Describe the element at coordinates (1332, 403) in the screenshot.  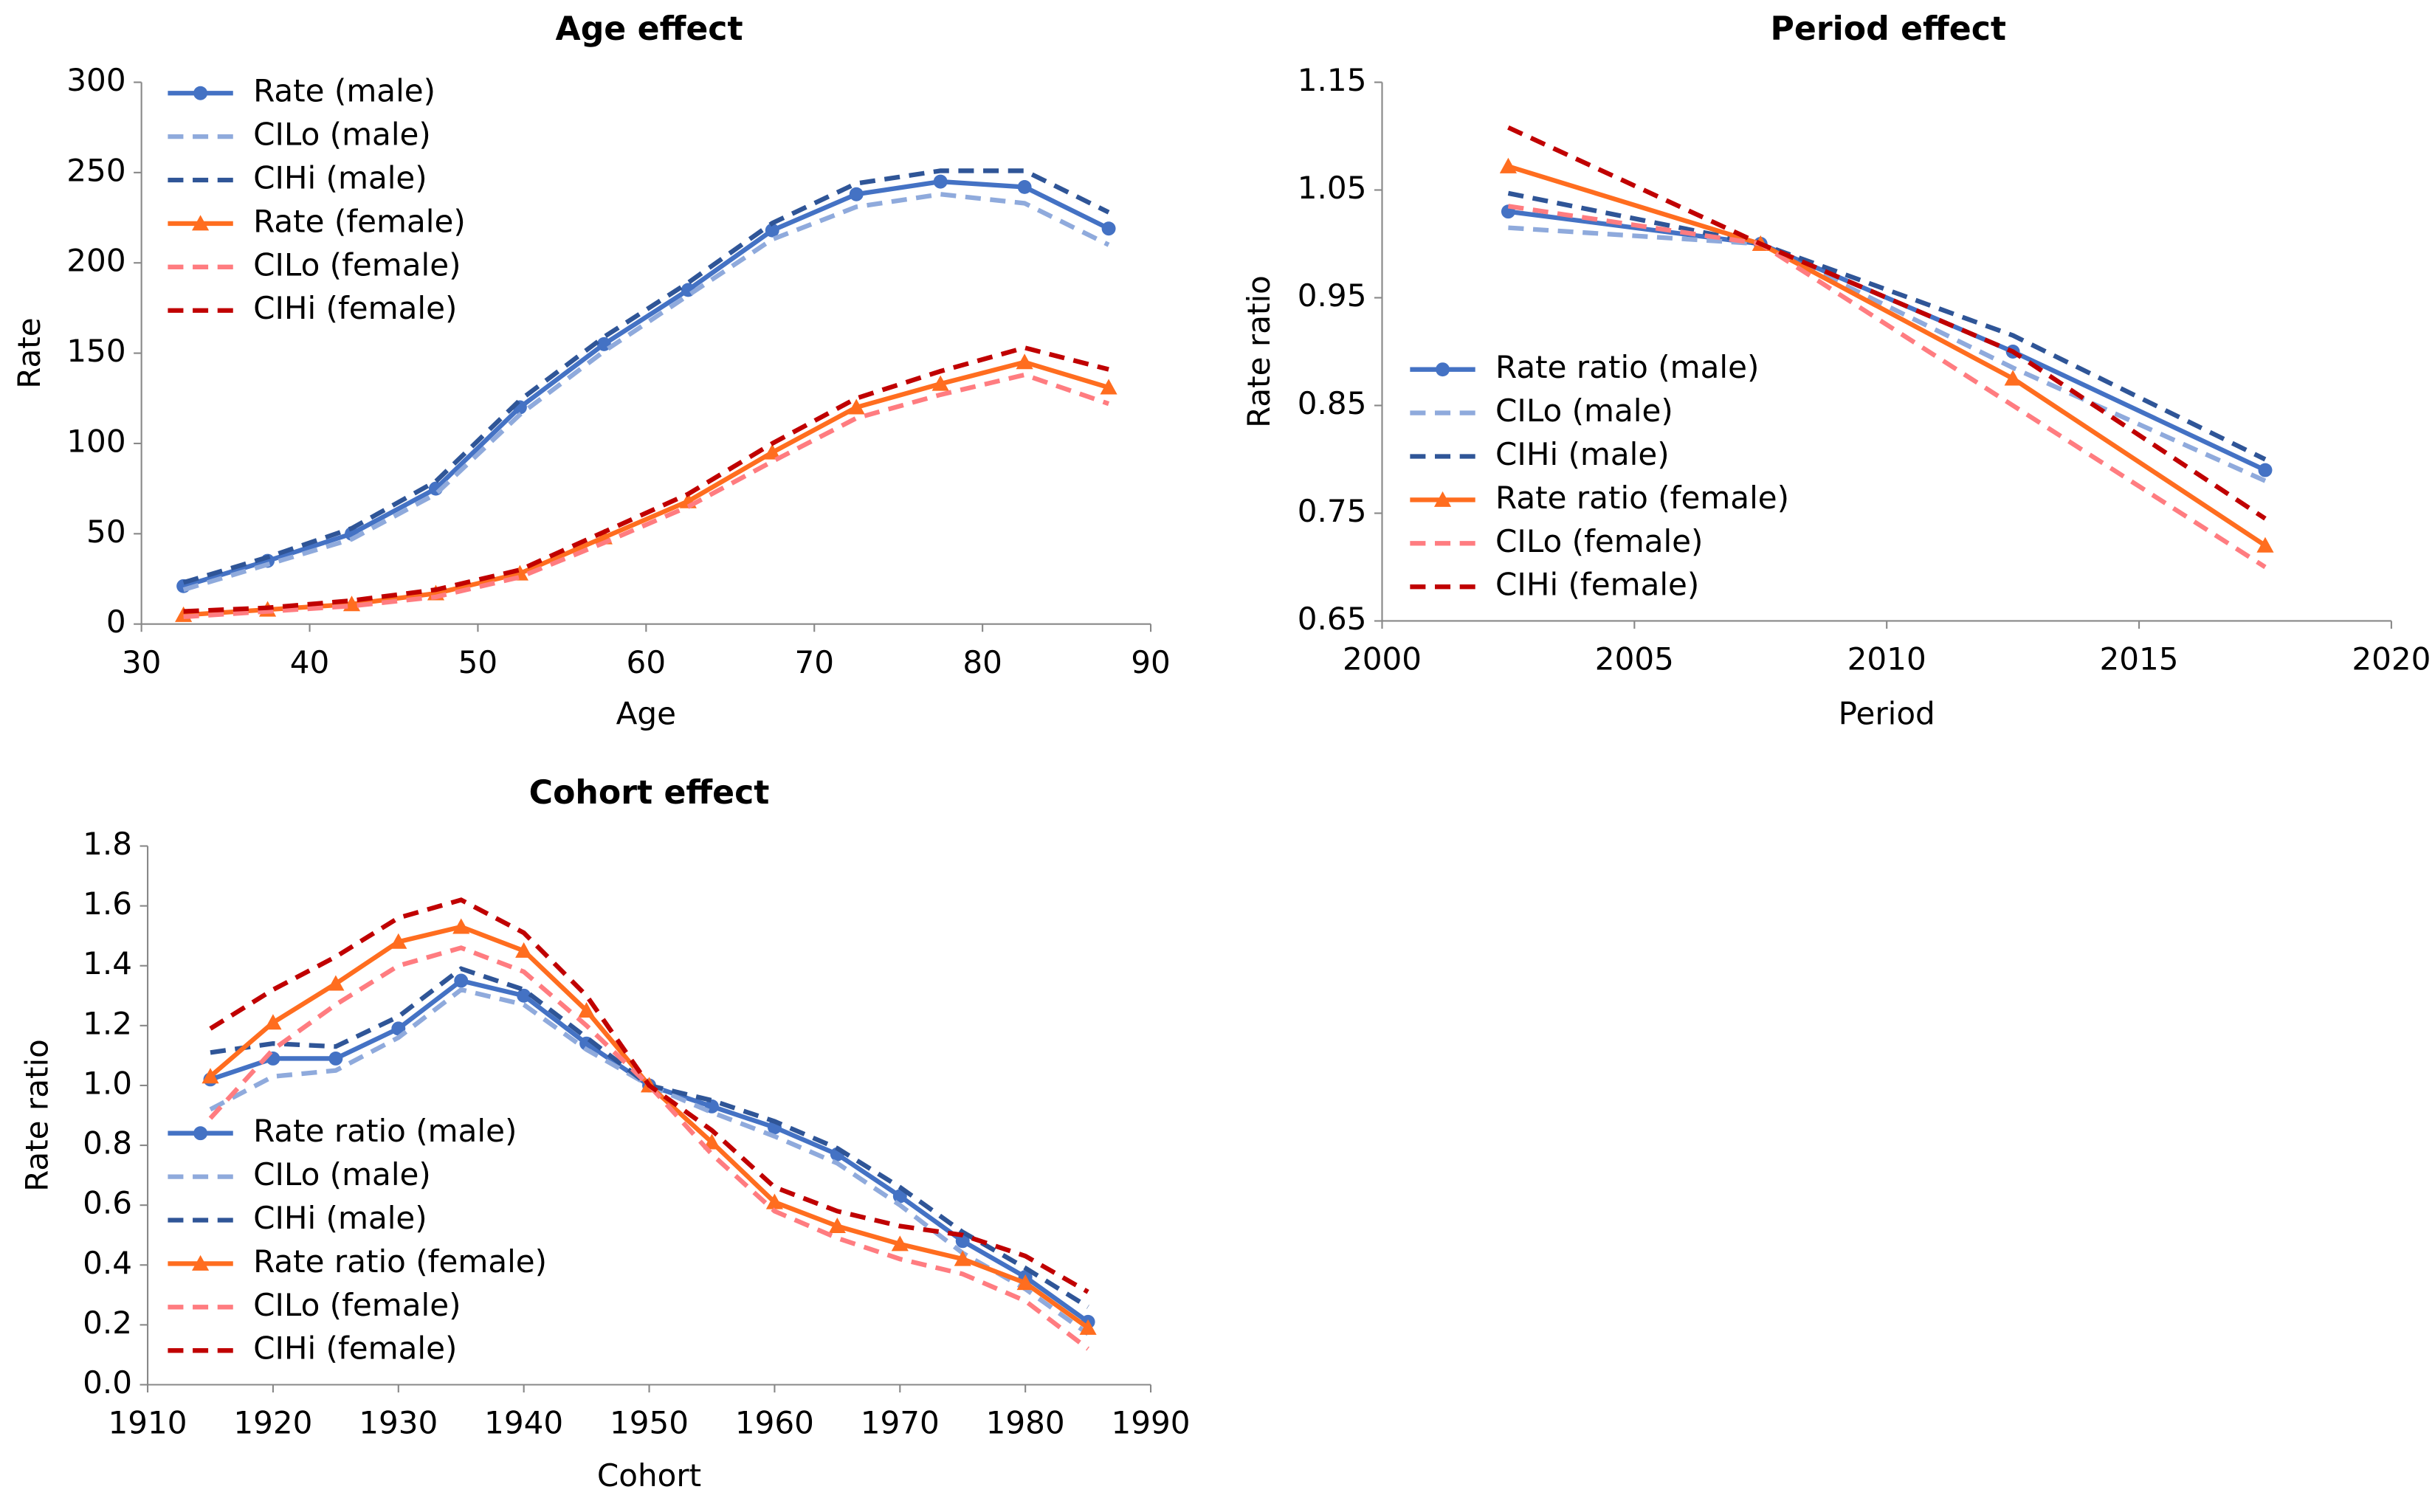
I see `y-tick-label: 0.85` at that location.